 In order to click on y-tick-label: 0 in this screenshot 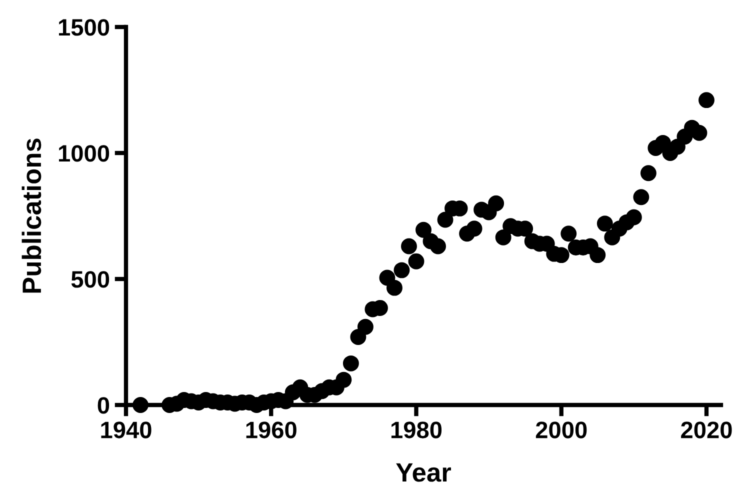, I will do `click(104, 405)`.